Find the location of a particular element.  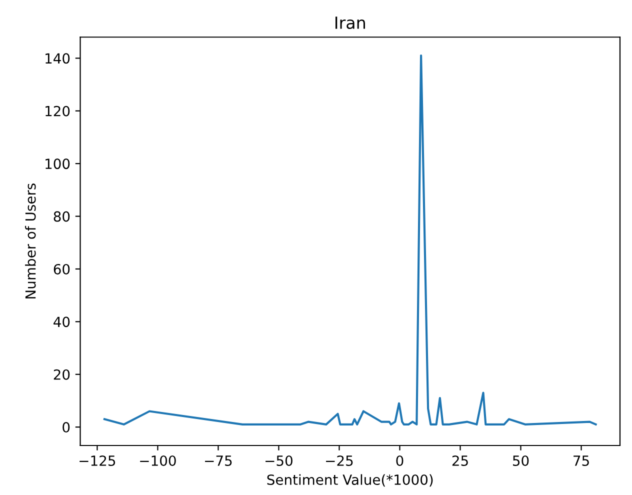

y-tick-label: 140 is located at coordinates (58, 58).